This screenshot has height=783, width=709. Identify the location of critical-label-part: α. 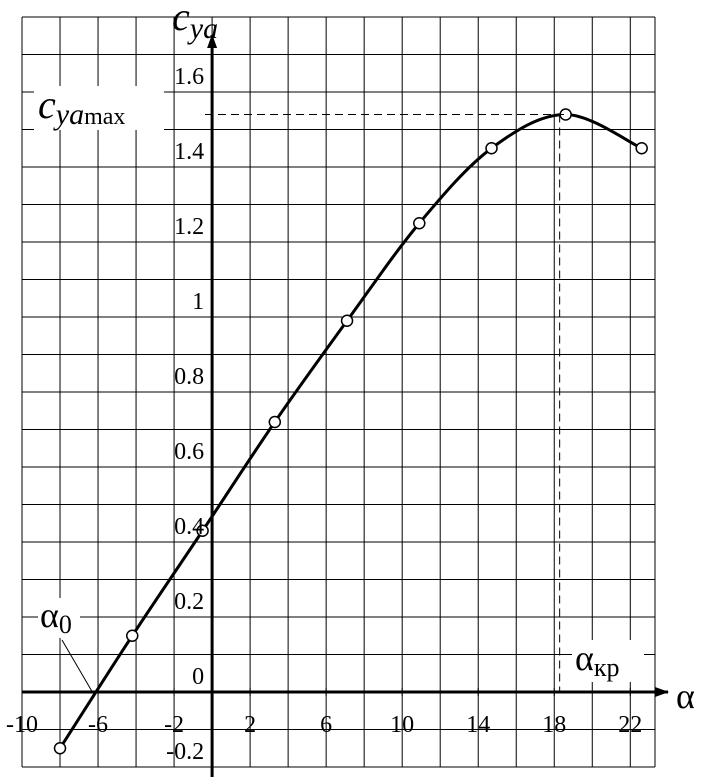
(584, 658).